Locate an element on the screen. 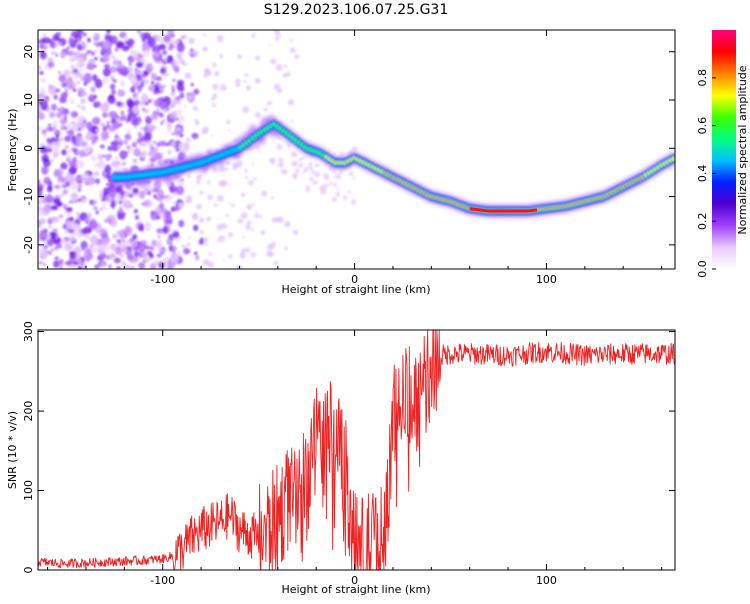  colorbar-tick-label: 0.6 is located at coordinates (702, 126).